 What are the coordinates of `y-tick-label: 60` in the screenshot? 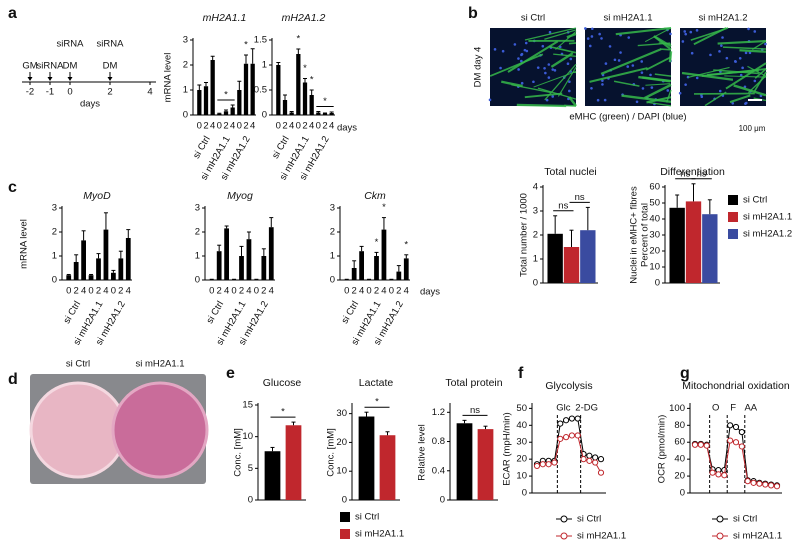 It's located at (679, 442).